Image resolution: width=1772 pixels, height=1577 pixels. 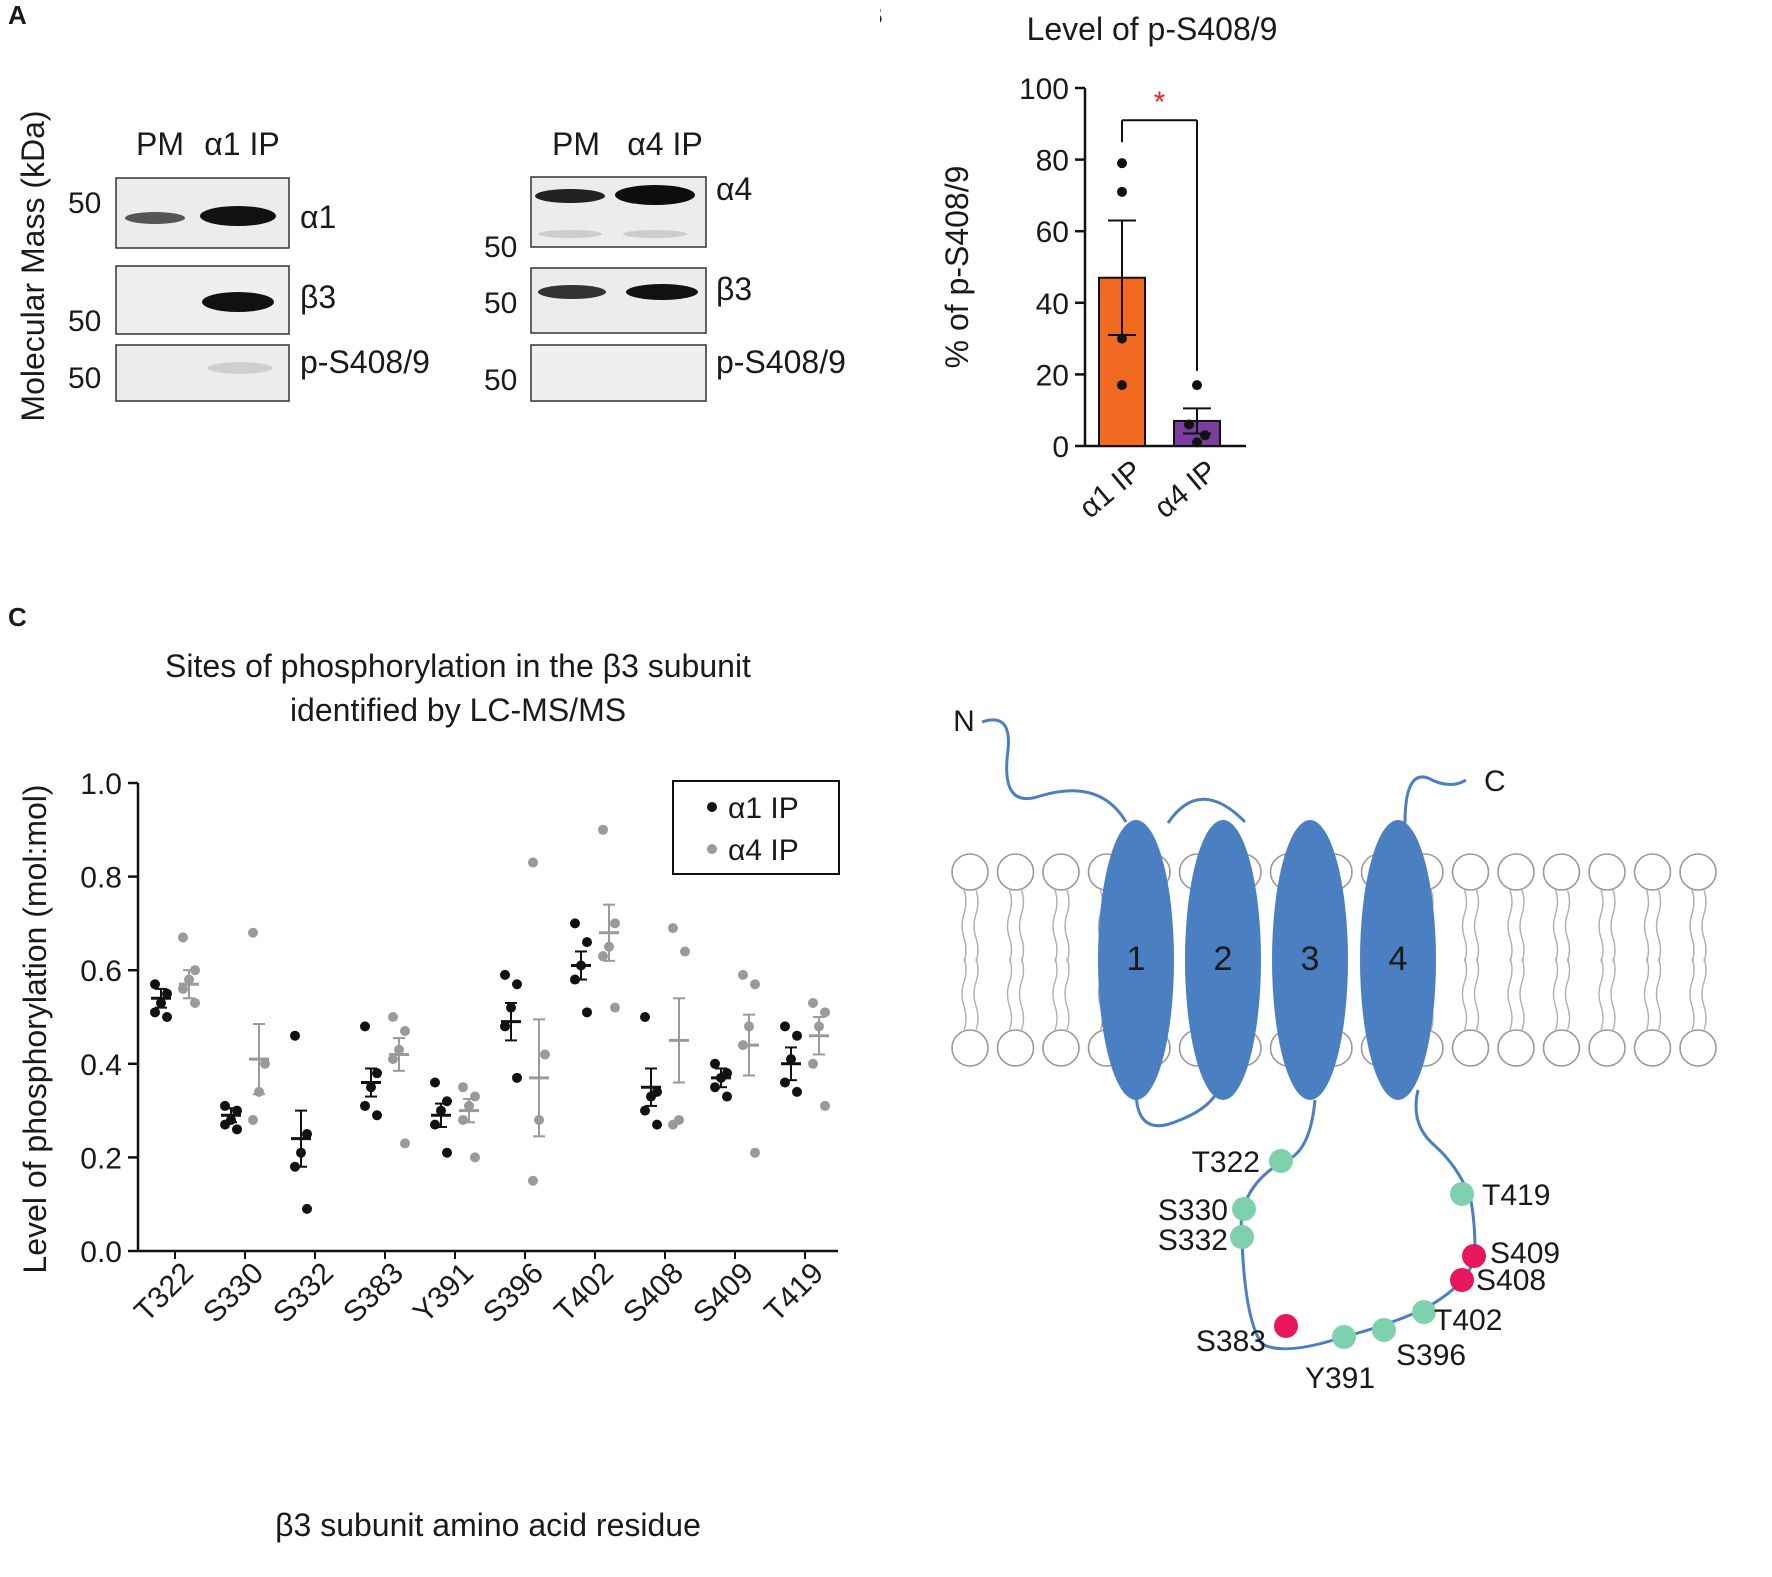 What do you see at coordinates (1226, 1162) in the screenshot?
I see `site-label: T322` at bounding box center [1226, 1162].